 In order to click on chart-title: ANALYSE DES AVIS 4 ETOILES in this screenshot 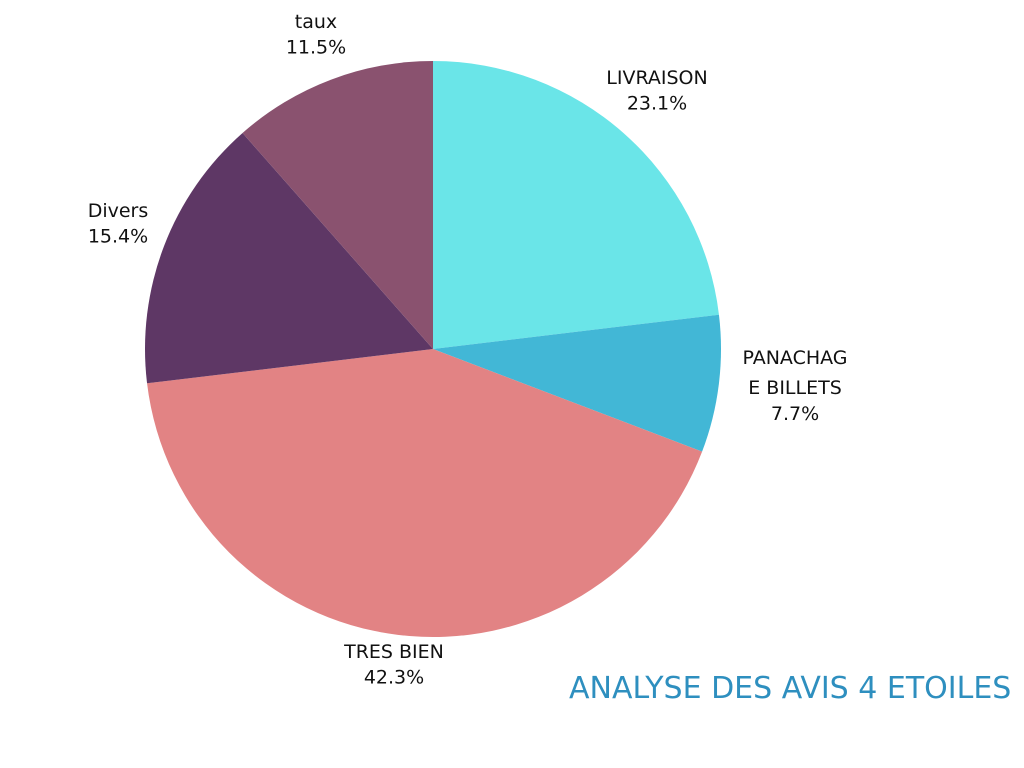, I will do `click(790, 688)`.